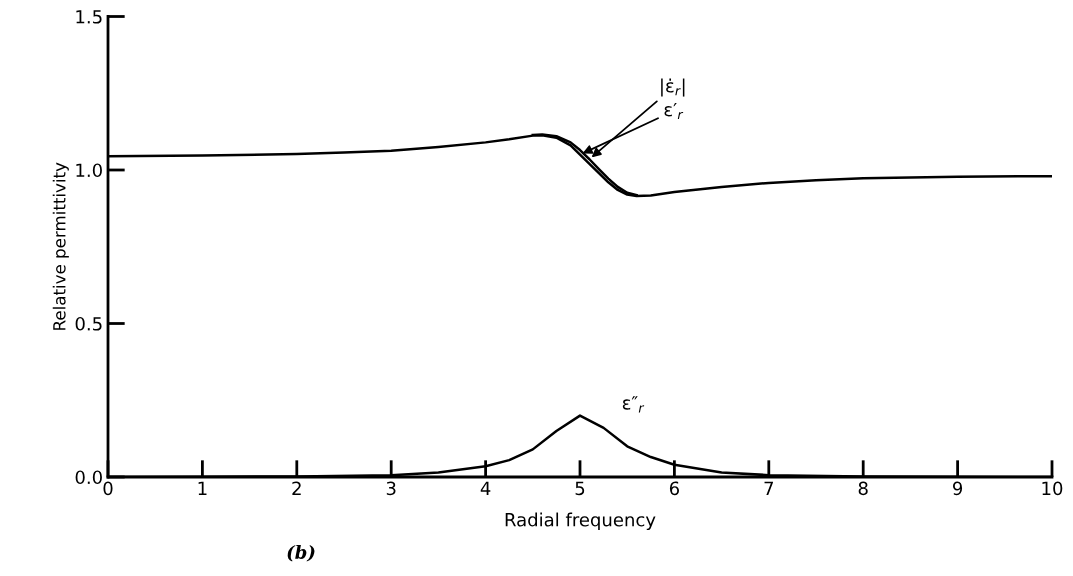  What do you see at coordinates (296, 488) in the screenshot?
I see `x-tick-label: 2` at bounding box center [296, 488].